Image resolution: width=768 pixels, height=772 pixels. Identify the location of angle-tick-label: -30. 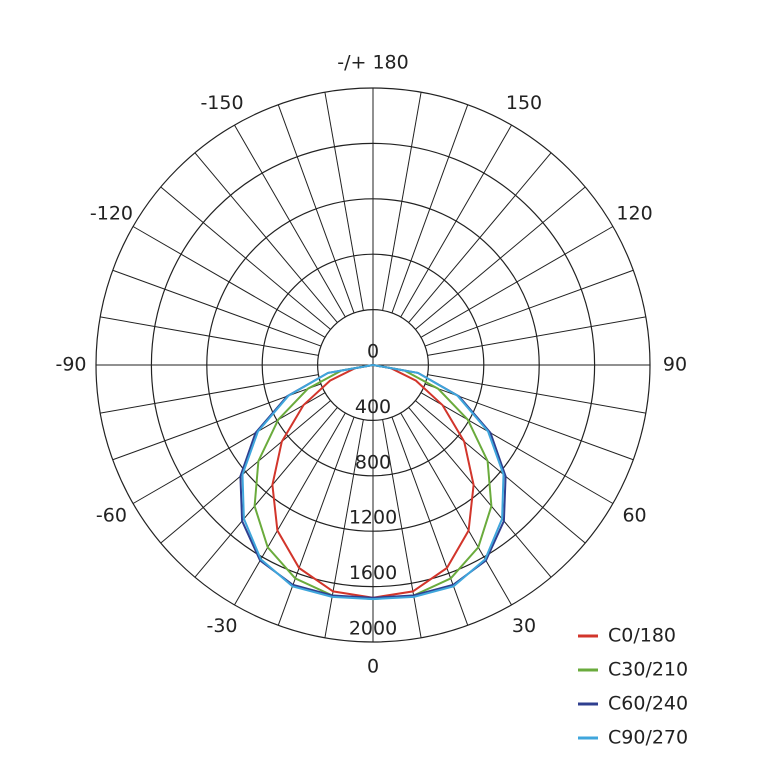
(221, 626).